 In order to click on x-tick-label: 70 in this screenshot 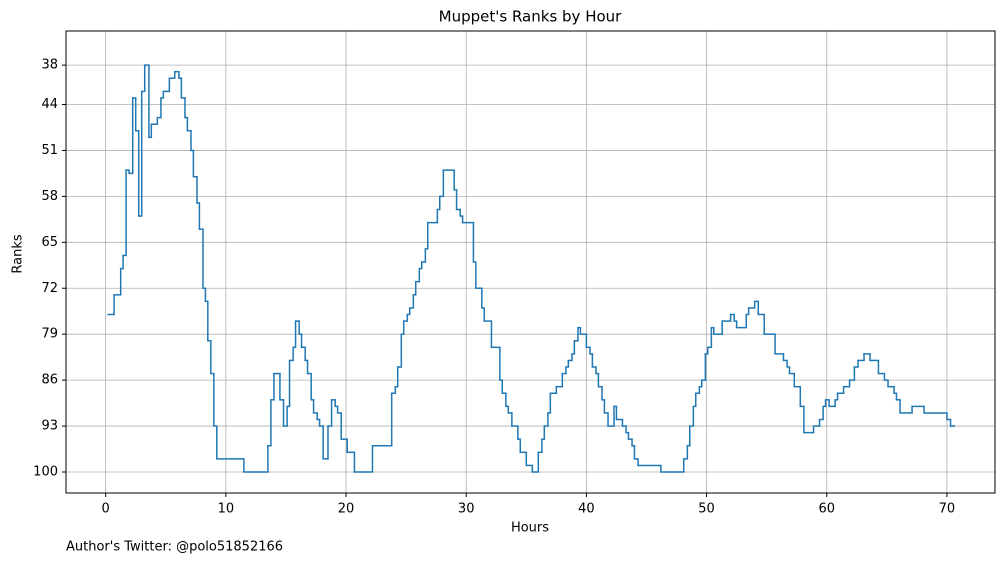, I will do `click(947, 509)`.